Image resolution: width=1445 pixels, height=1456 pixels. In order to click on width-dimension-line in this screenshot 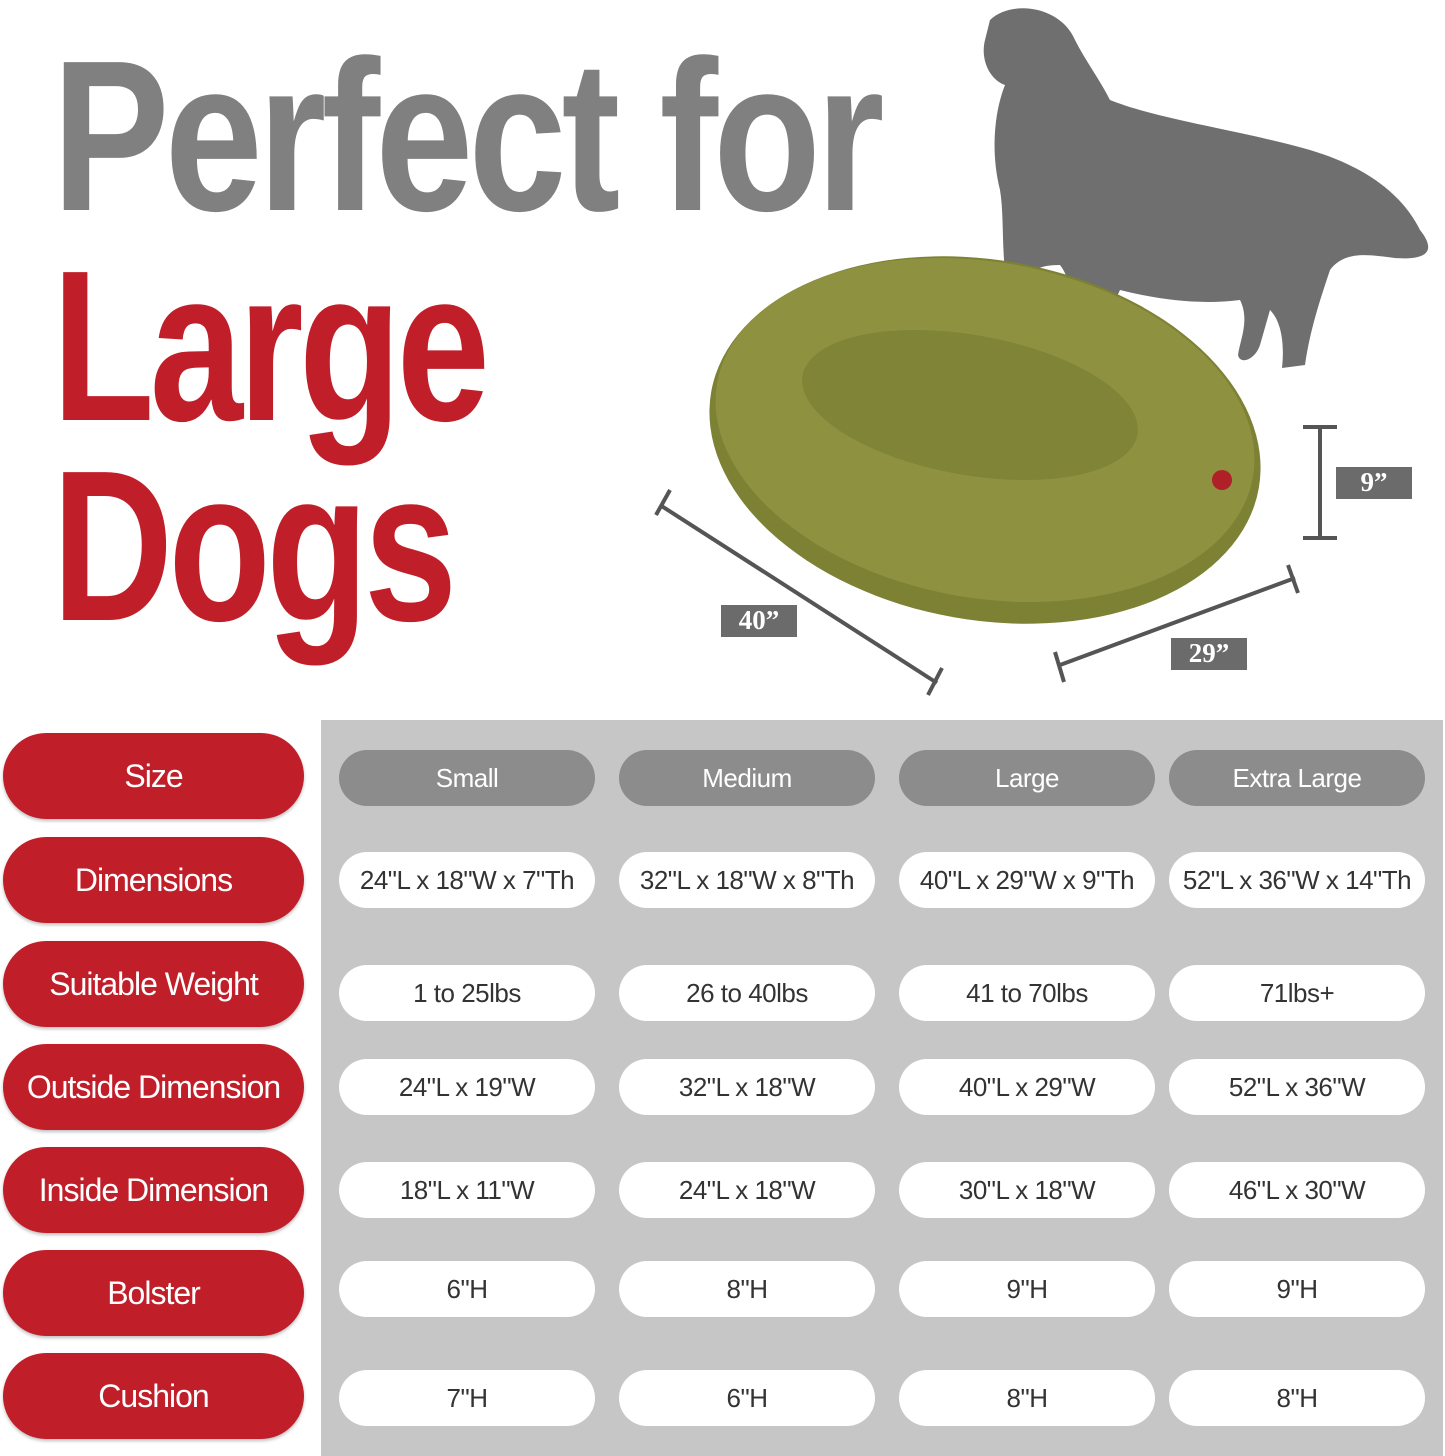, I will do `click(1177, 621)`.